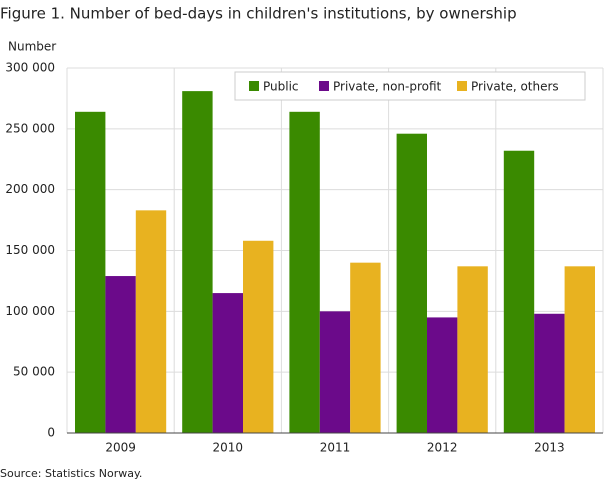  Describe the element at coordinates (30, 250) in the screenshot. I see `y-tick-label: 150 000` at that location.